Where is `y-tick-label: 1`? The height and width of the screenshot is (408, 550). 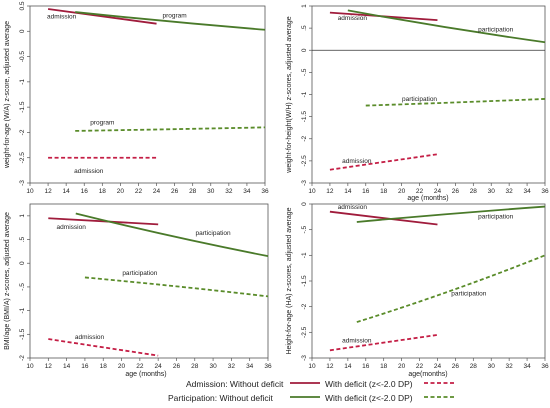 y-tick-label: 1 is located at coordinates (304, 6).